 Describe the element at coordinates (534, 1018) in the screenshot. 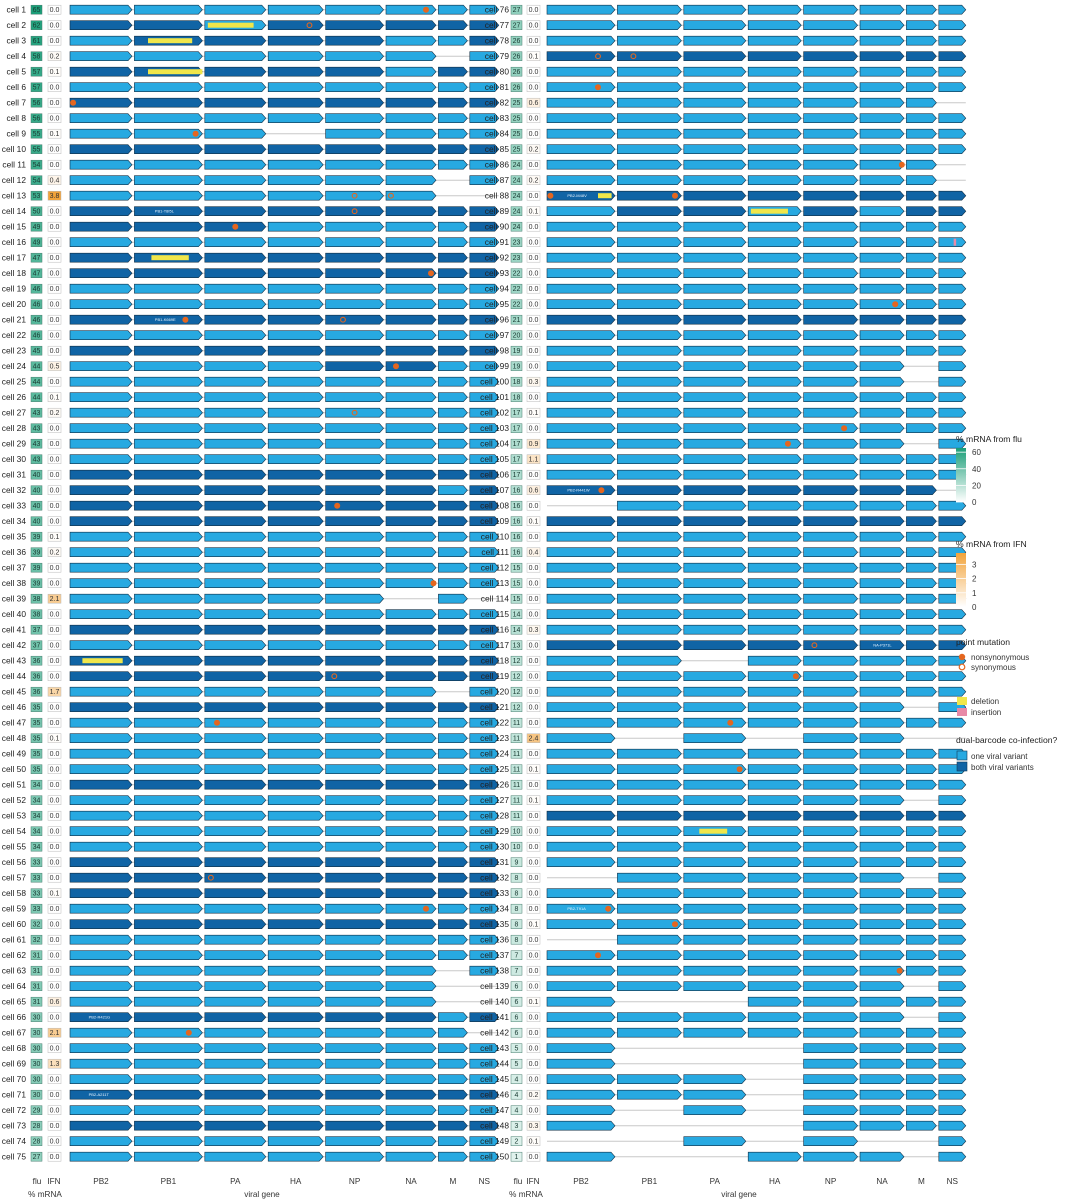

I see `ifn-value-cell-141: 0.0` at that location.